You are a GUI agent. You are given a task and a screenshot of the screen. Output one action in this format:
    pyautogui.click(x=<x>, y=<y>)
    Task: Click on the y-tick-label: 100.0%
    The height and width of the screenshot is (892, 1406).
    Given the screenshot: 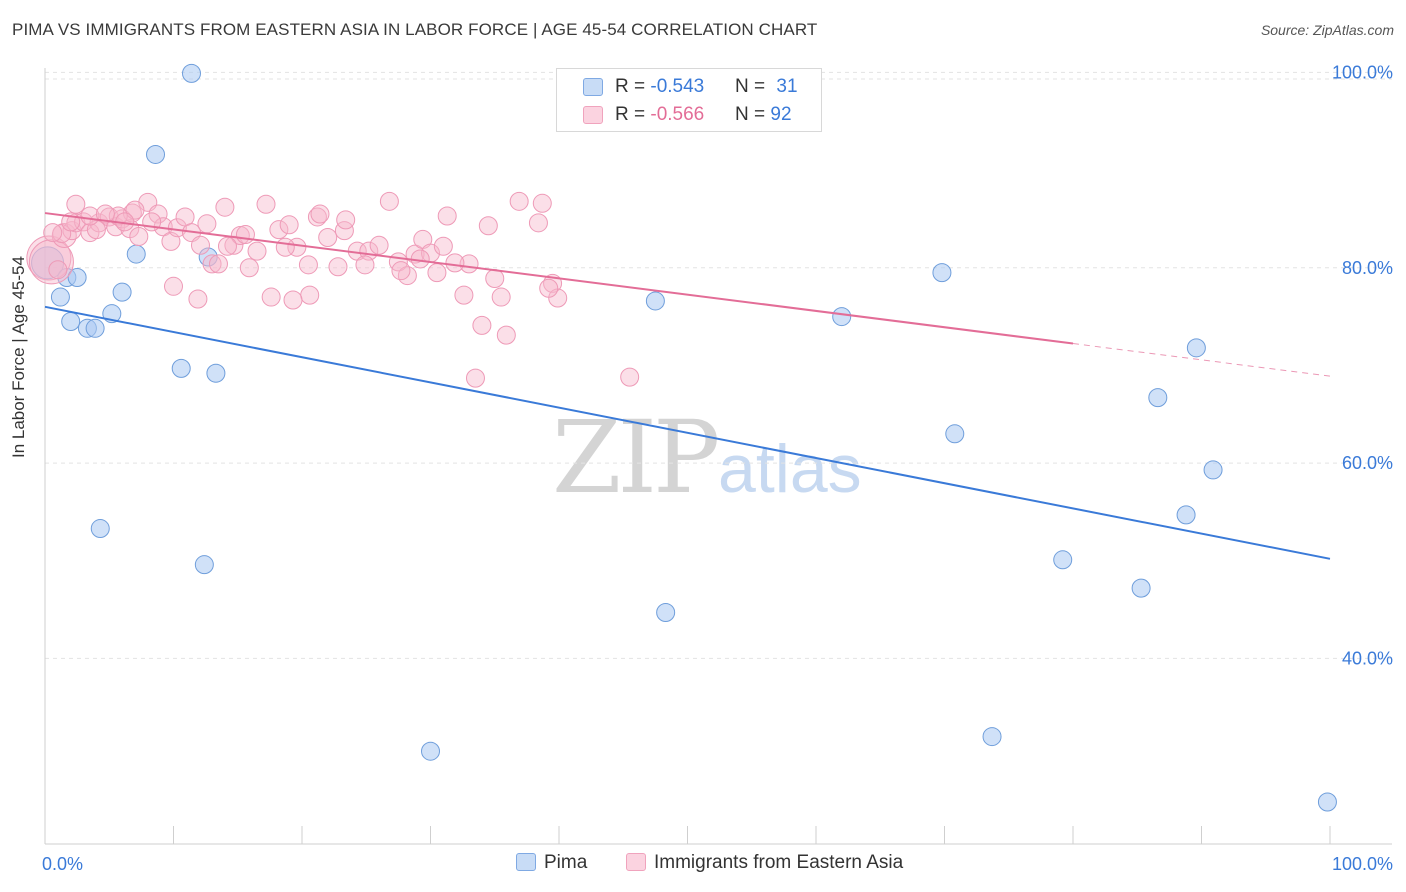 What is the action you would take?
    pyautogui.click(x=1362, y=72)
    